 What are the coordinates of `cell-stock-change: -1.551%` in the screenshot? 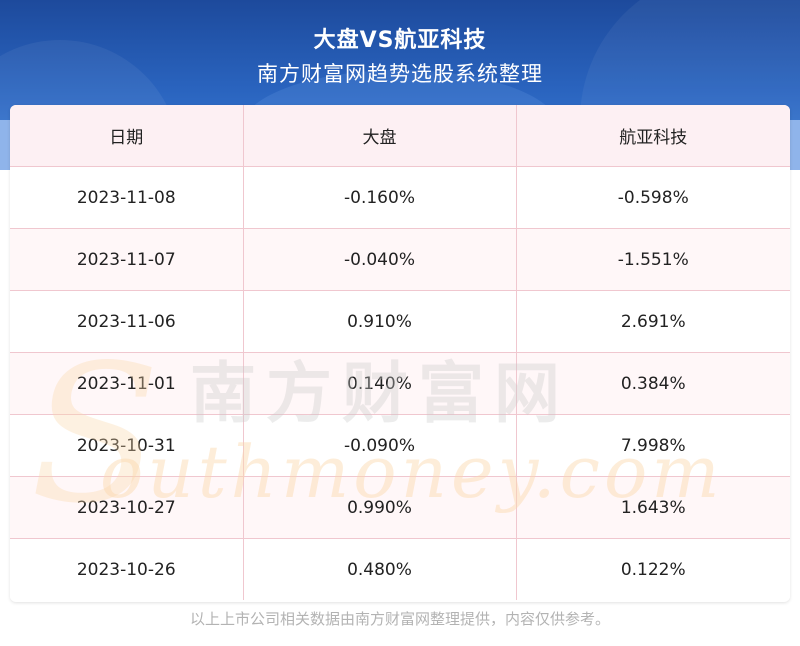 It's located at (653, 259).